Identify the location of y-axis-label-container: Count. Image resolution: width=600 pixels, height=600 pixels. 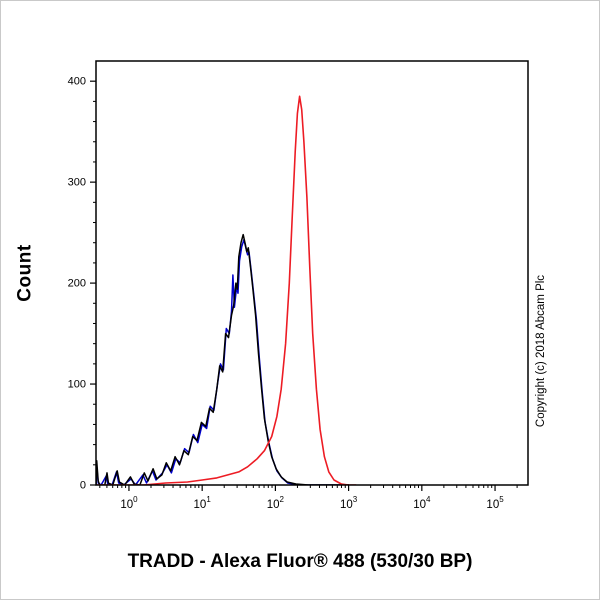
(26, 273).